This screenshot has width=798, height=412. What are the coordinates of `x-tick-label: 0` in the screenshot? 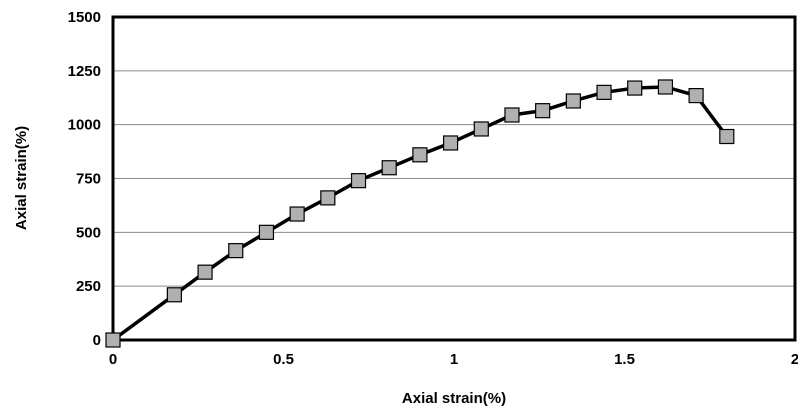 It's located at (113, 359).